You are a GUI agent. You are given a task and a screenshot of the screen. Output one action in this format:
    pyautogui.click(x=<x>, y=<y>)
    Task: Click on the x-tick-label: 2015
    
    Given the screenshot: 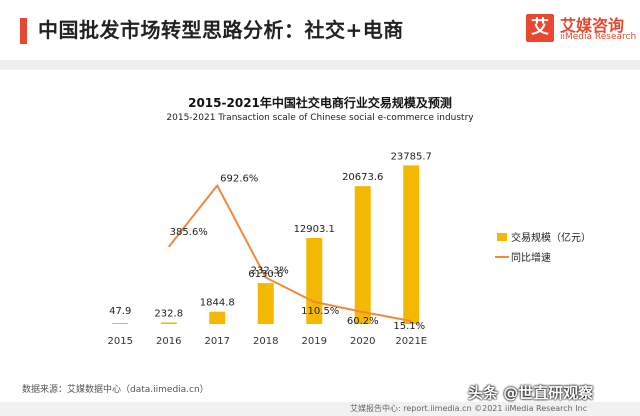 What is the action you would take?
    pyautogui.click(x=120, y=341)
    